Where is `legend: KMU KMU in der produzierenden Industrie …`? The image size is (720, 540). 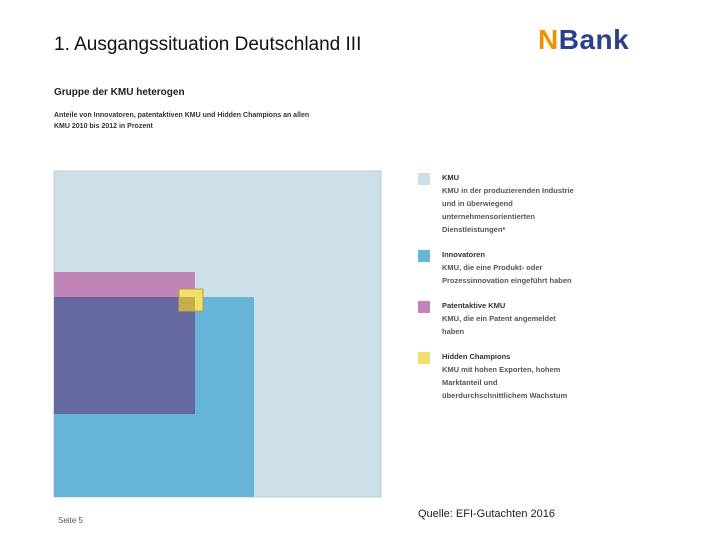
legend: KMU KMU in der produzierenden Industrie … is located at coordinates (498, 292).